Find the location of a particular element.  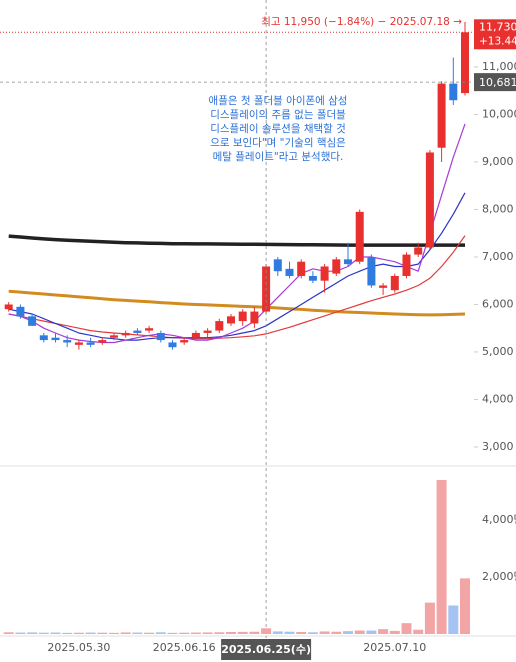

y-tick-label: 6,000 is located at coordinates (498, 303).